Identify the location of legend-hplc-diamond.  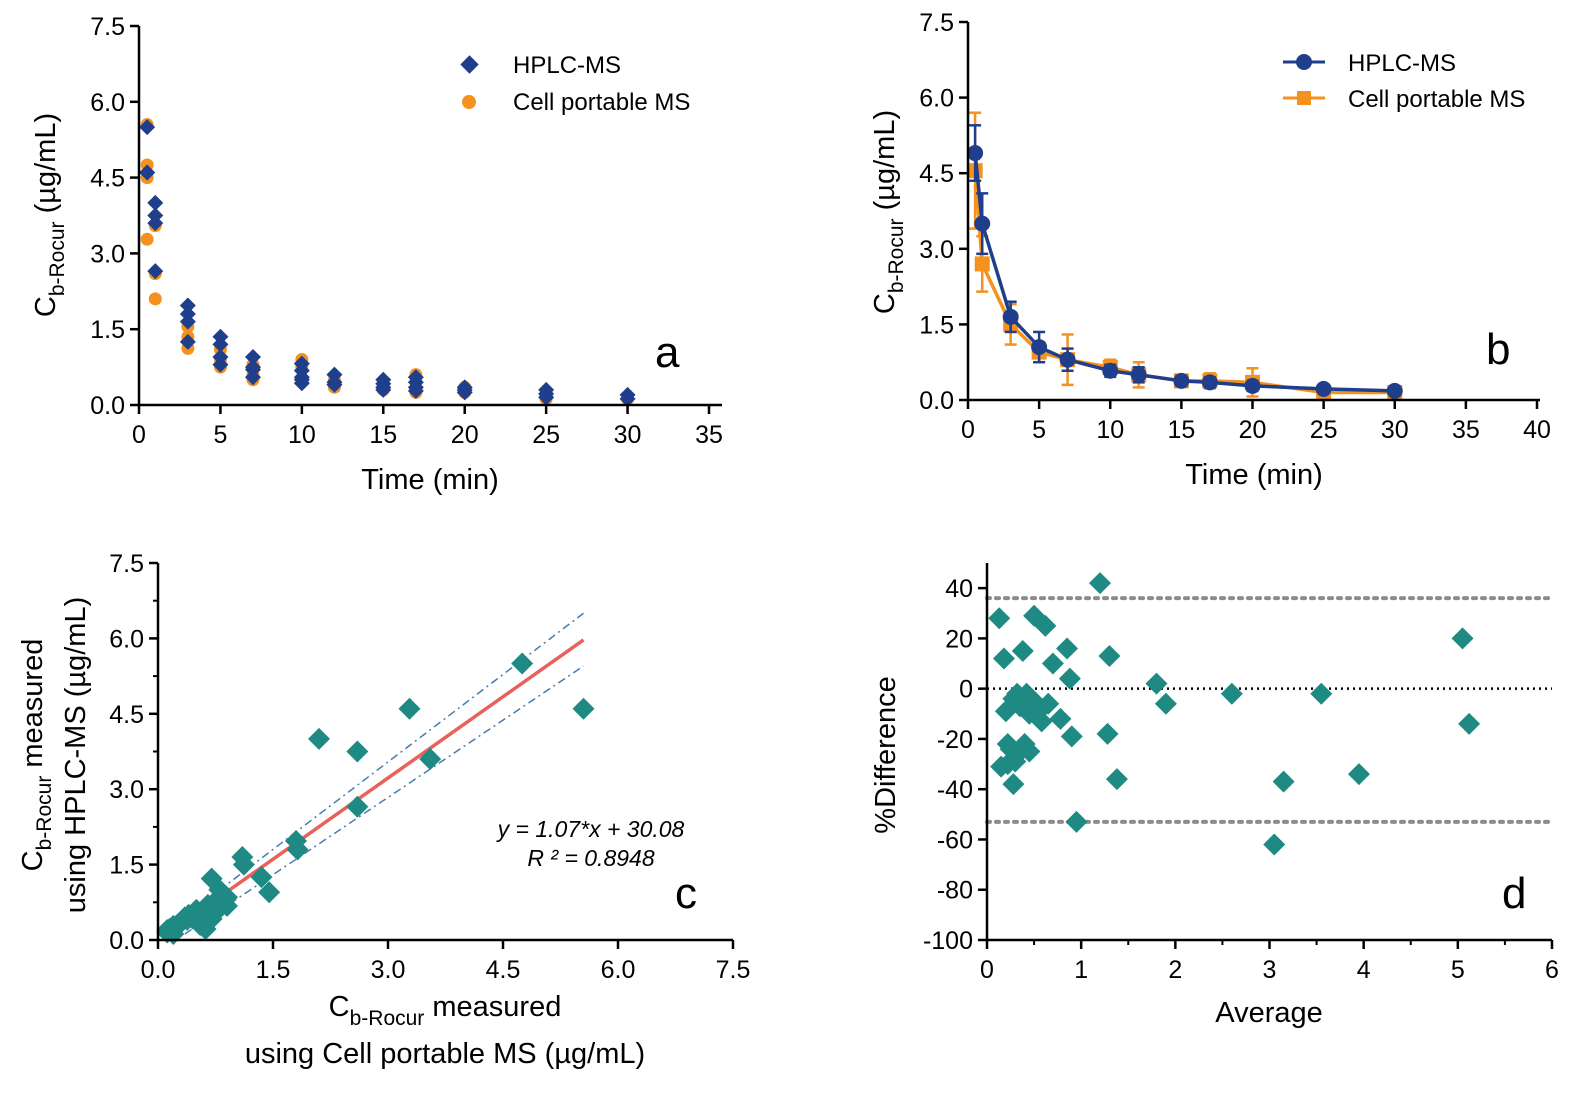
(469, 64).